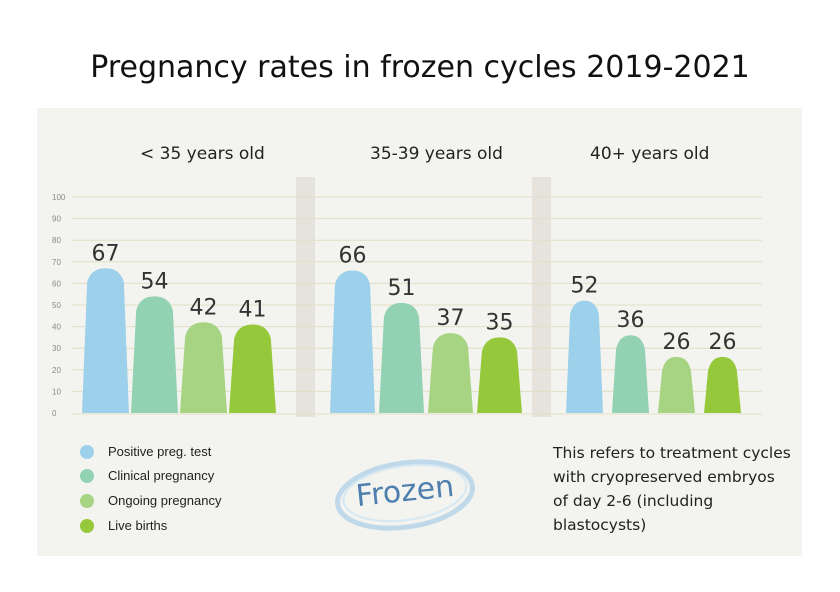 This screenshot has height=592, width=840. What do you see at coordinates (87, 476) in the screenshot?
I see `legend-dot-clinical` at bounding box center [87, 476].